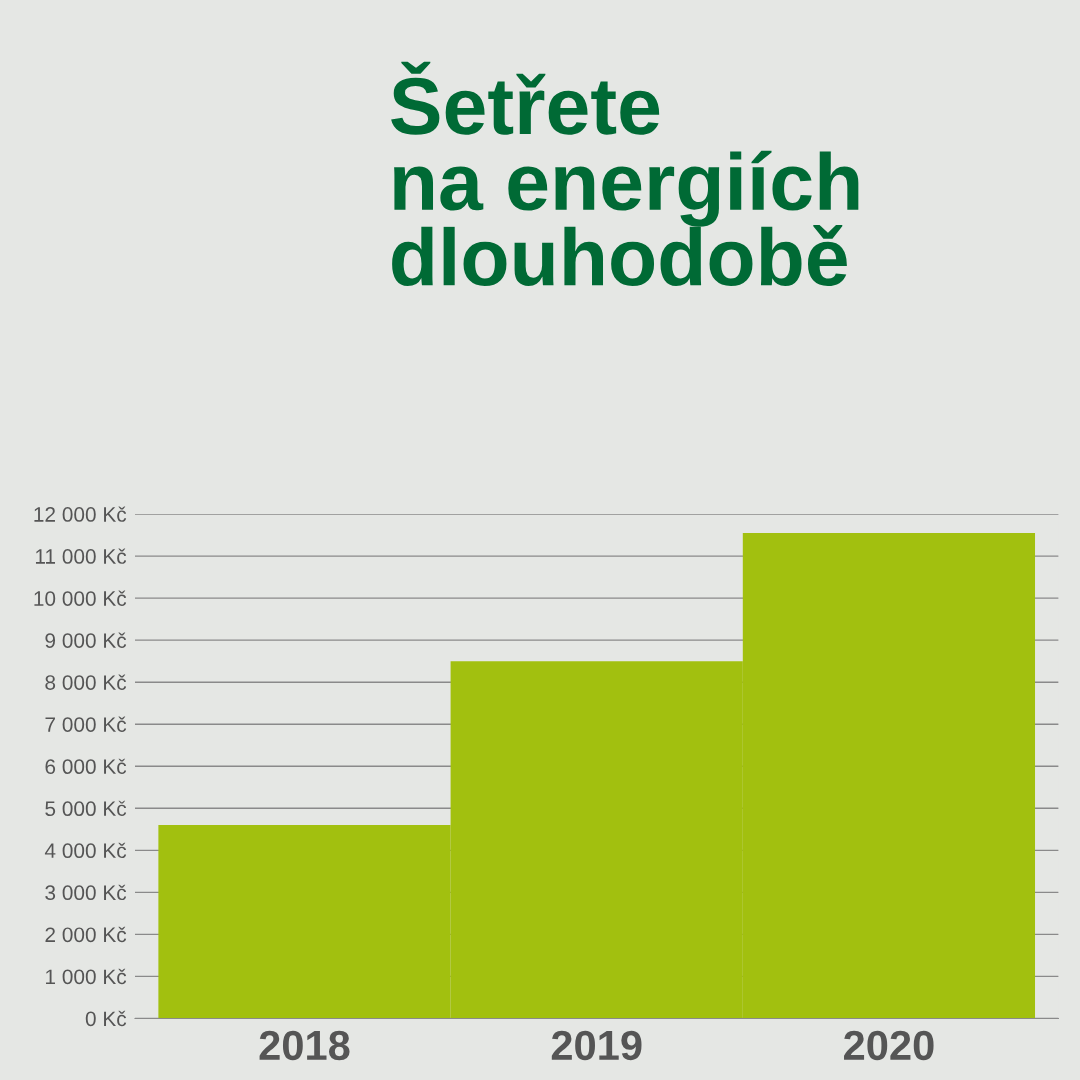 The image size is (1080, 1080). Describe the element at coordinates (86, 766) in the screenshot. I see `y-tick-label: 6 000 Kč` at that location.